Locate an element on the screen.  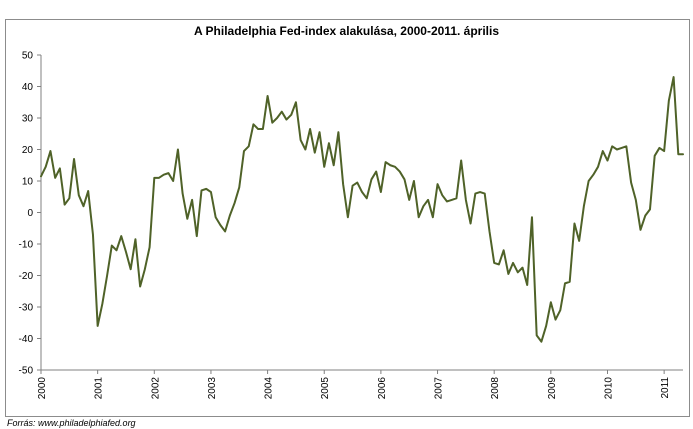
y-tick-label: 30 is located at coordinates (28, 119).